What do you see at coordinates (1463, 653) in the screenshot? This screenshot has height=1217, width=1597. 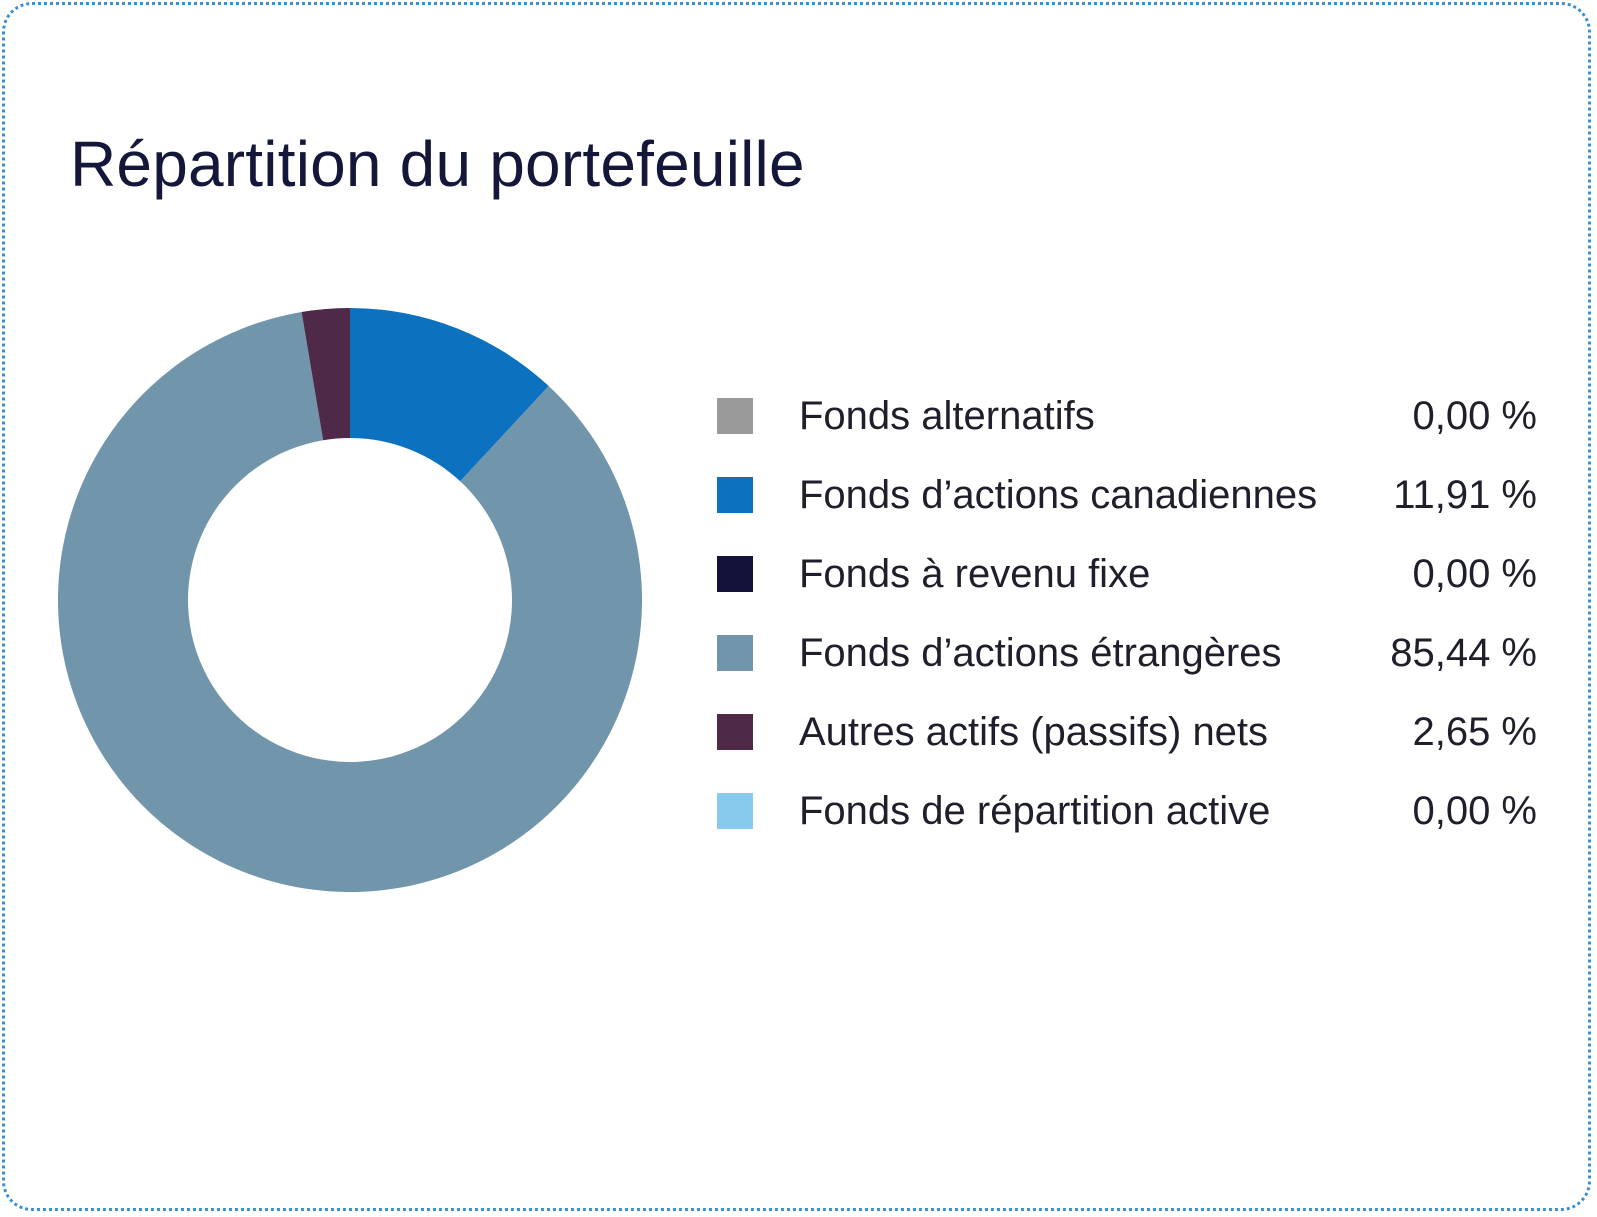 I see `legend-value: 85,44 %` at bounding box center [1463, 653].